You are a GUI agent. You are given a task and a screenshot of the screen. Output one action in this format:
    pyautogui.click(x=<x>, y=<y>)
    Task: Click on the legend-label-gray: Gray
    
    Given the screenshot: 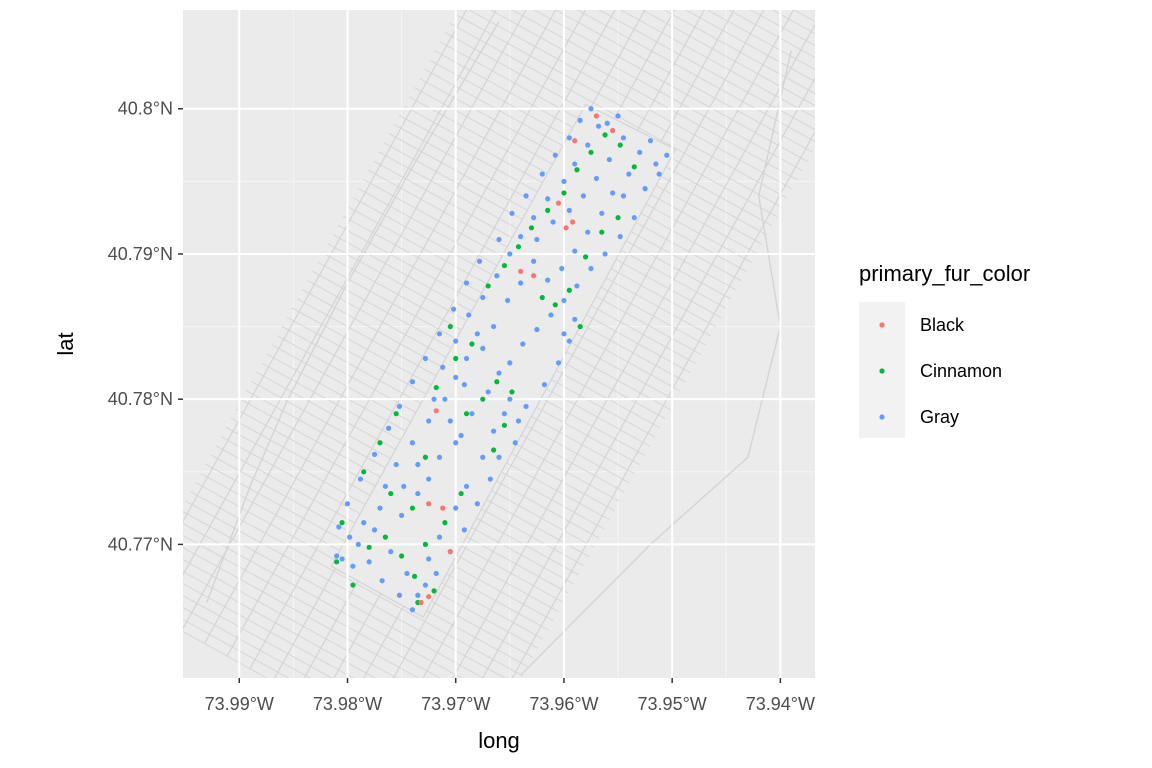 What is the action you would take?
    pyautogui.click(x=939, y=417)
    